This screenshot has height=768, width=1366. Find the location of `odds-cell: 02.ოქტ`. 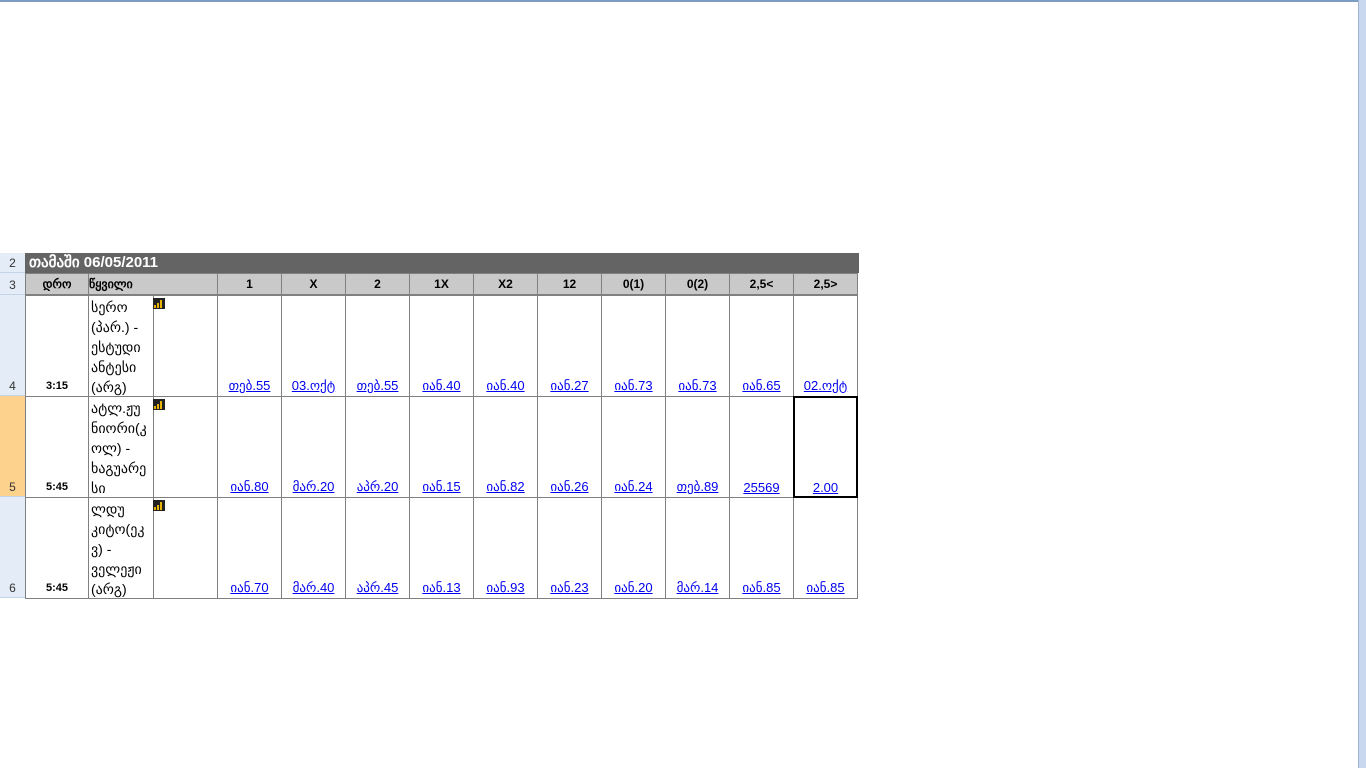

odds-cell: 02.ოქტ is located at coordinates (825, 346).